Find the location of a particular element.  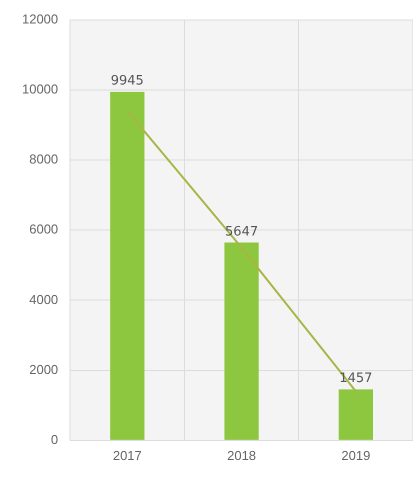

y-tick-label: 6000 is located at coordinates (43, 229).